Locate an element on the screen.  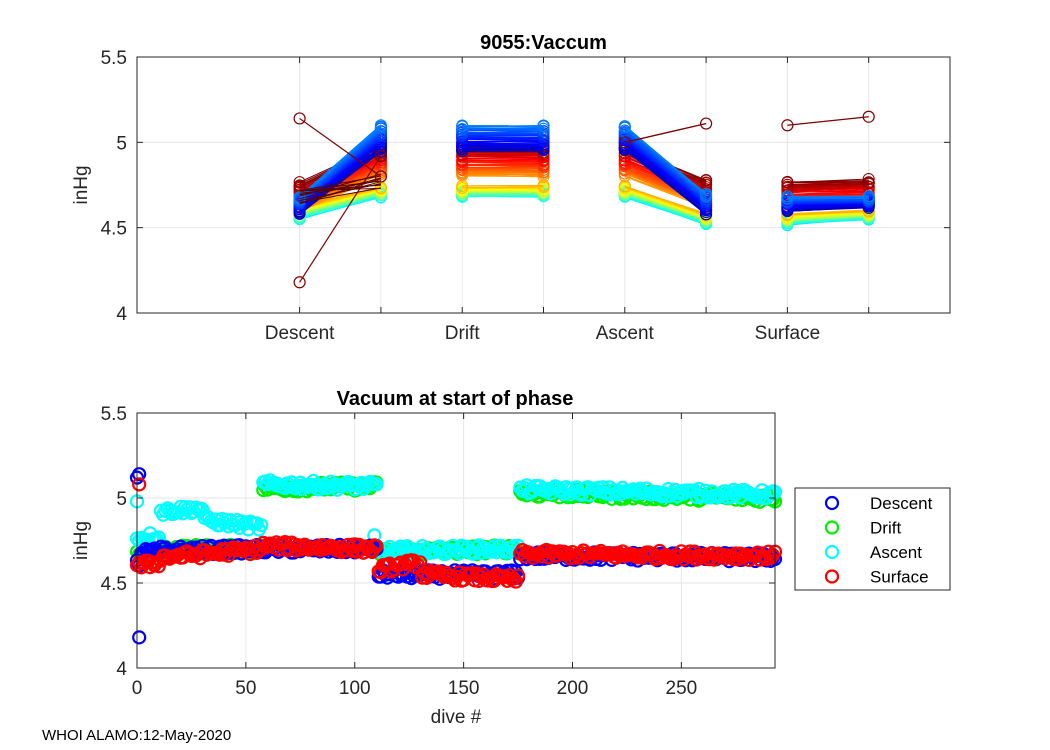
top-ytick-label: 5 is located at coordinates (121, 143).